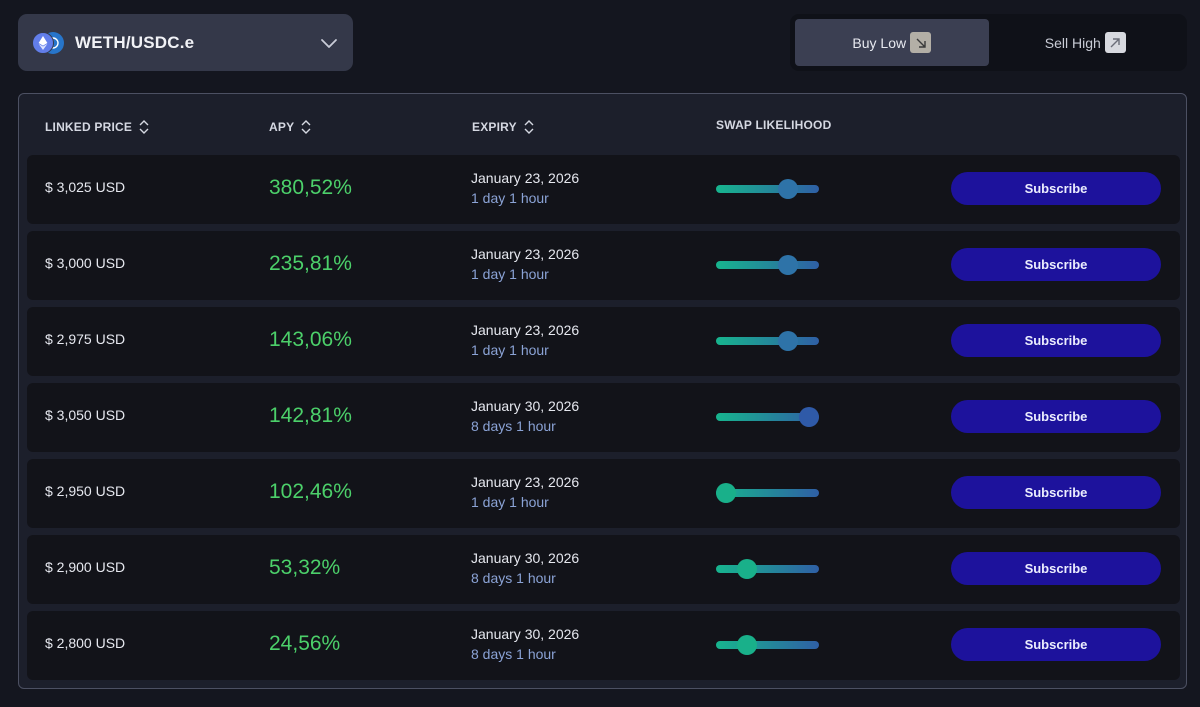 The width and height of the screenshot is (1200, 707). I want to click on header-swap-likelihood: SWAP LIKELIHOOD, so click(773, 125).